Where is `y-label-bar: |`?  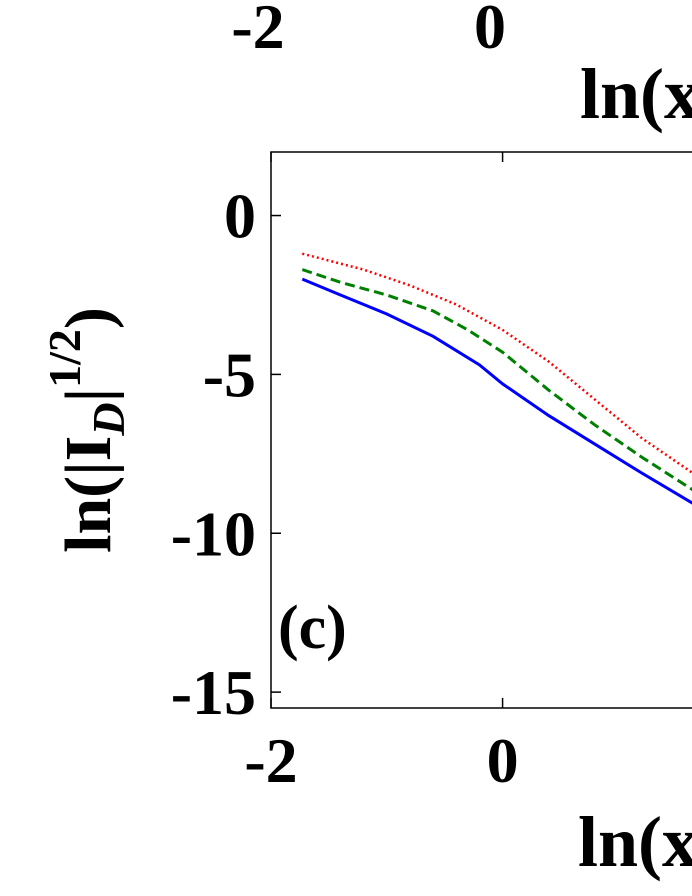
y-label-bar: | is located at coordinates (88, 395).